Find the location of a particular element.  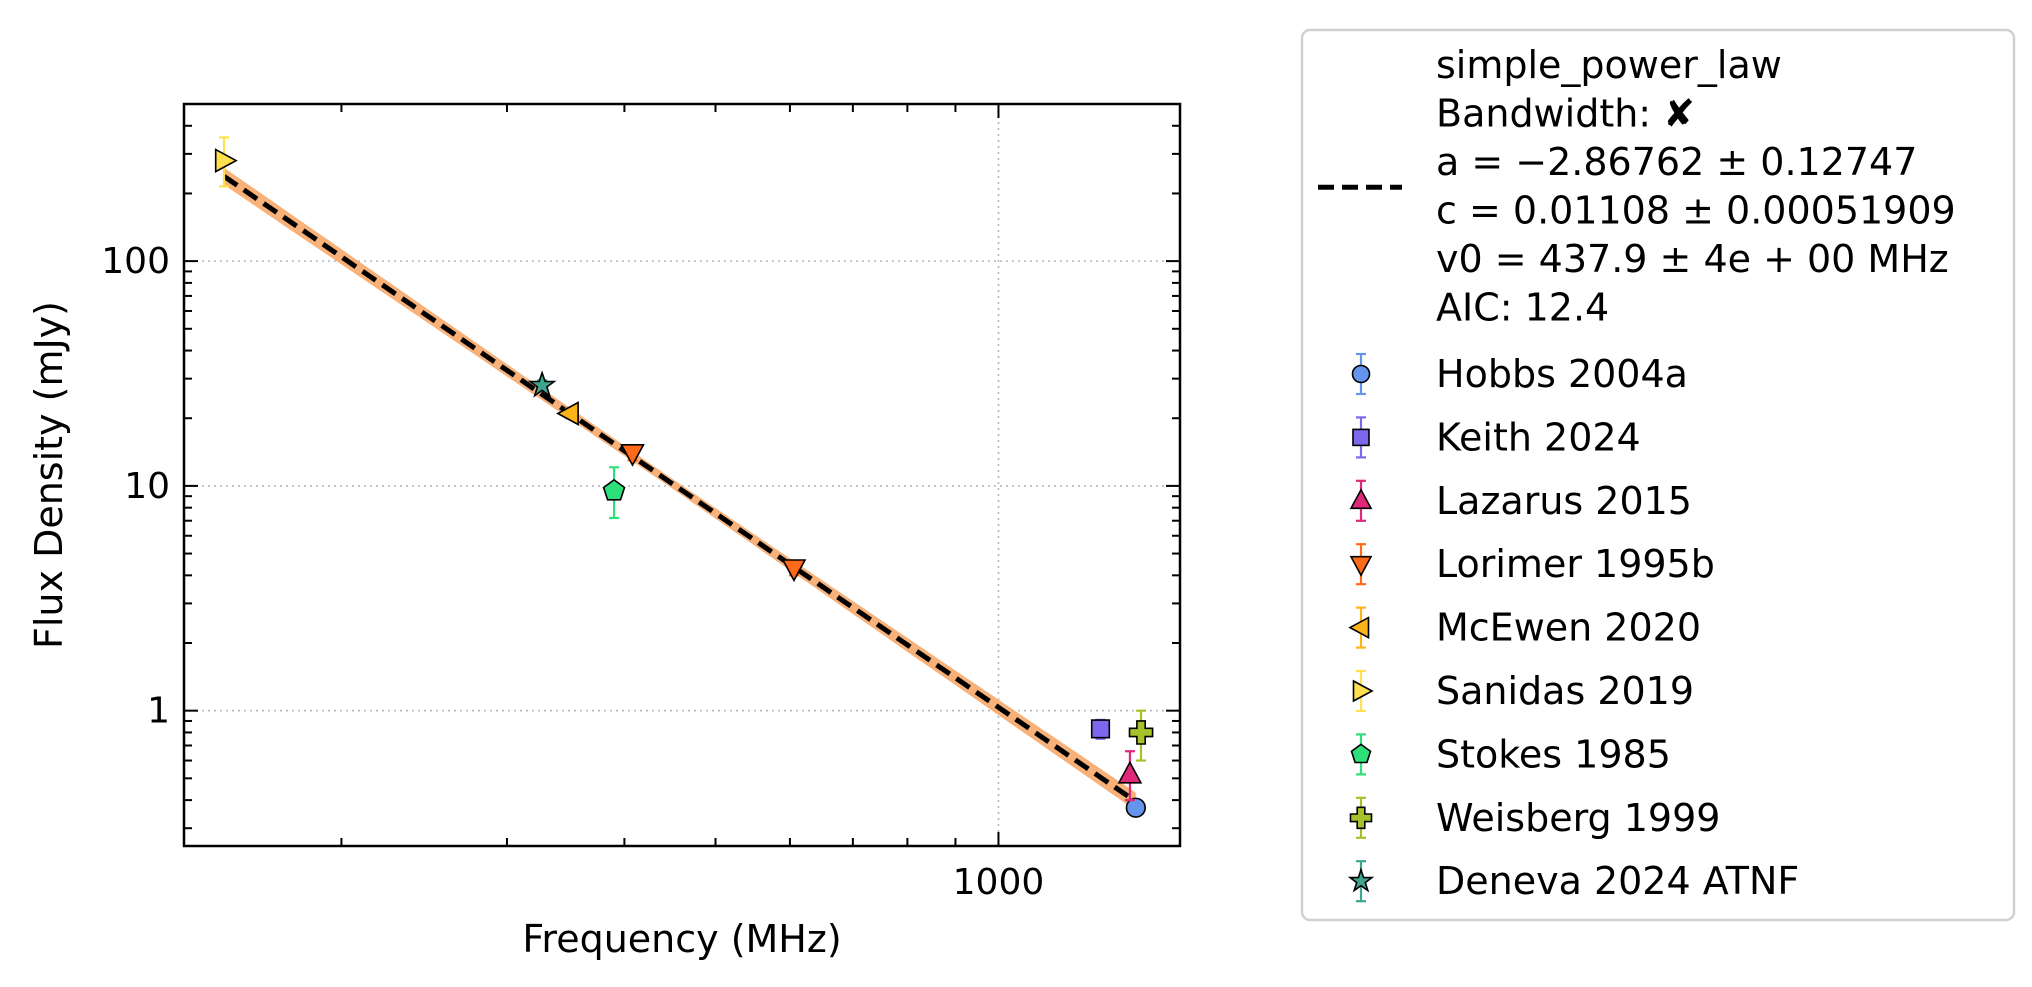

legend-label-stokes-1985: Stokes 1985 is located at coordinates (1553, 754).